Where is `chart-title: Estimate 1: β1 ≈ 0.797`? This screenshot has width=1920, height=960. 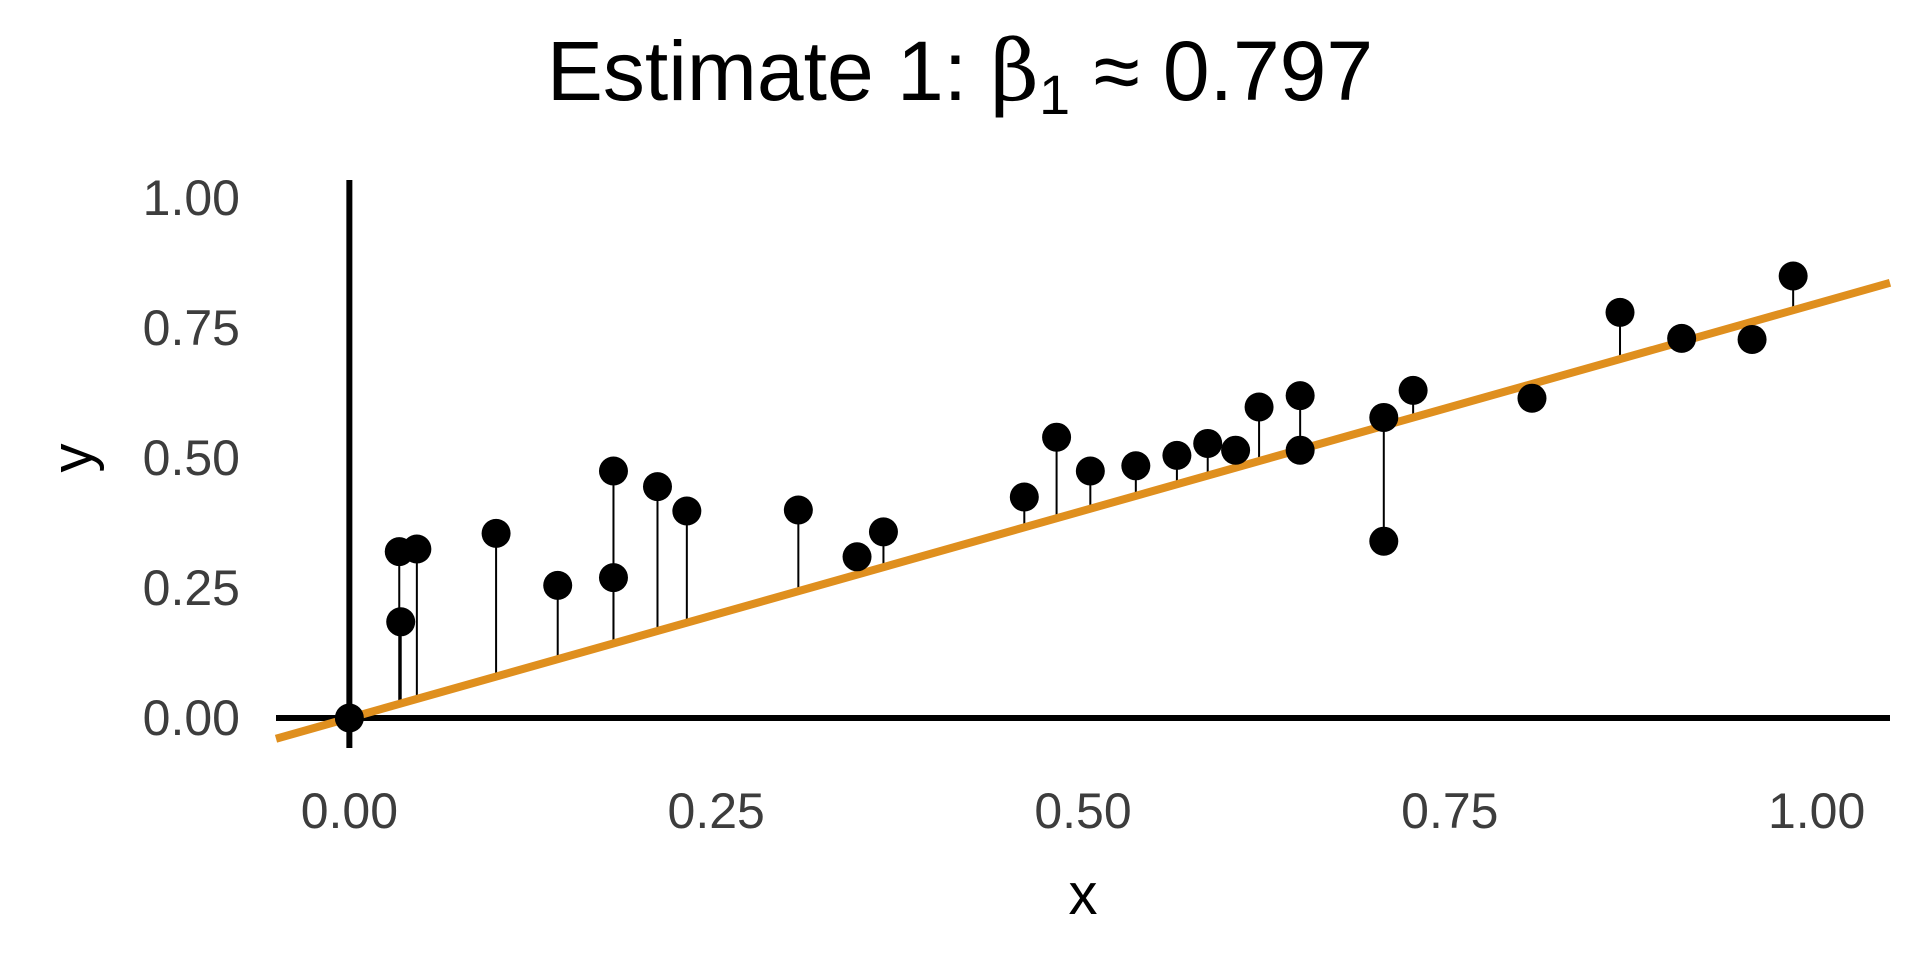 chart-title: Estimate 1: β1 ≈ 0.797 is located at coordinates (960, 74).